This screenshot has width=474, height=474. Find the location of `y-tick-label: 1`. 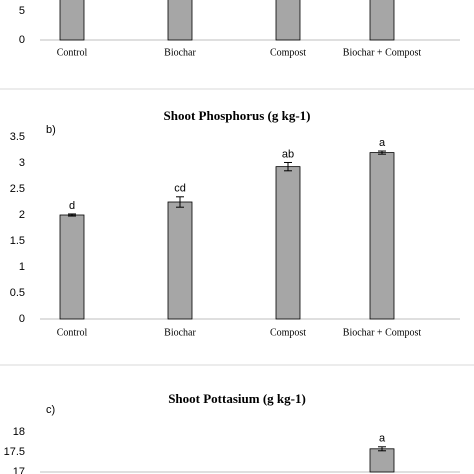

y-tick-label: 1 is located at coordinates (22, 267).